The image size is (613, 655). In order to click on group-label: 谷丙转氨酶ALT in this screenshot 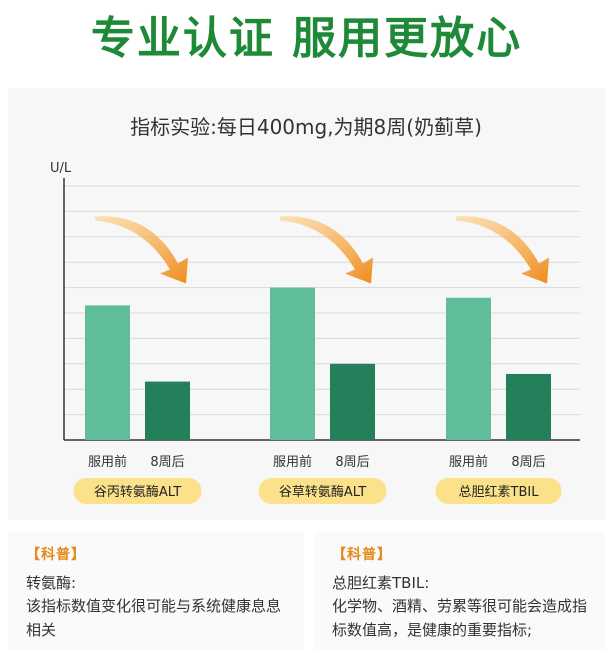, I will do `click(137, 492)`.